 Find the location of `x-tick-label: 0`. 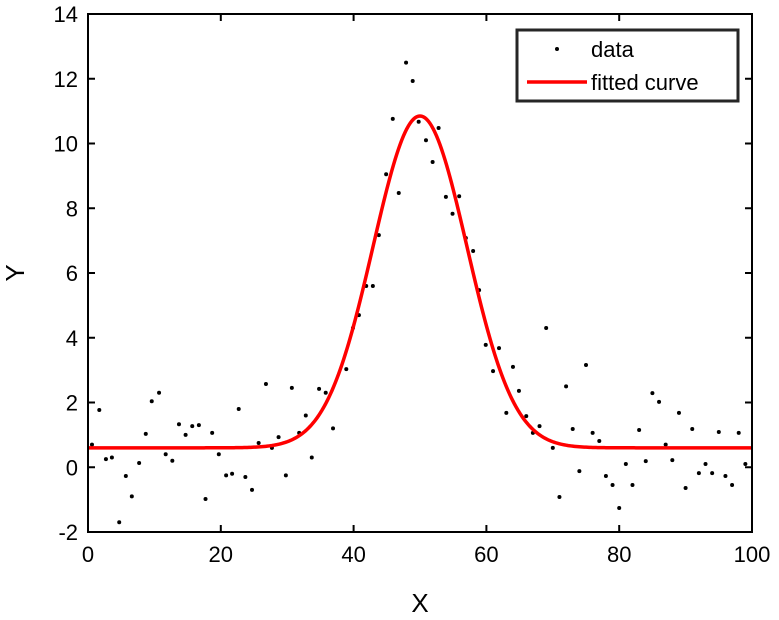

x-tick-label: 0 is located at coordinates (88, 554).